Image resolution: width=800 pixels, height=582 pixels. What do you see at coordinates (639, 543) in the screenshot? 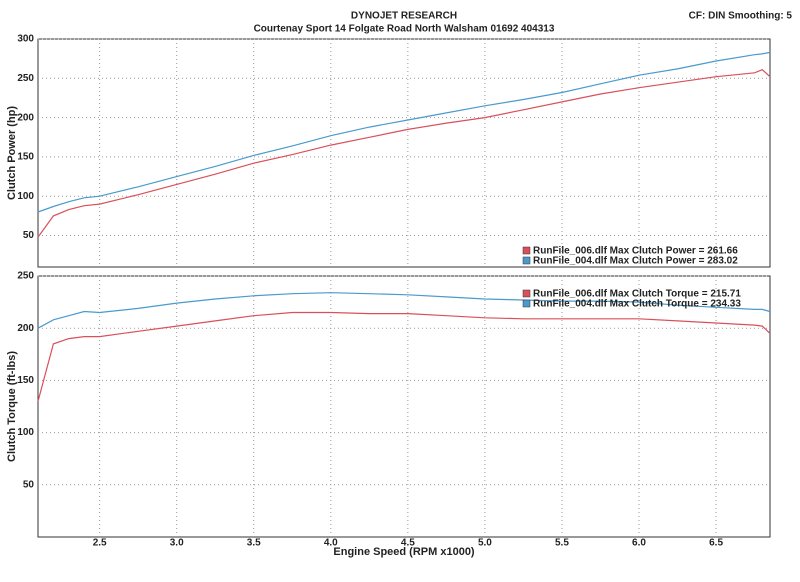
I see `x-tick-label: 6.0` at bounding box center [639, 543].